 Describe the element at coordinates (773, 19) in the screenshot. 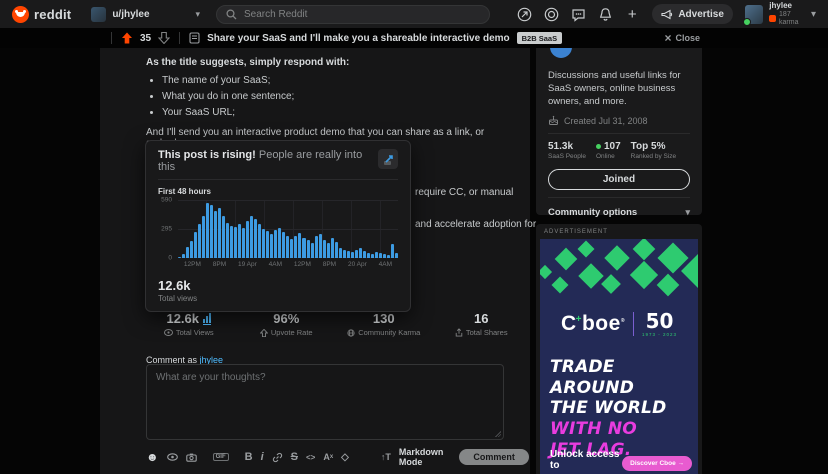

I see `karma-coin-icon` at that location.